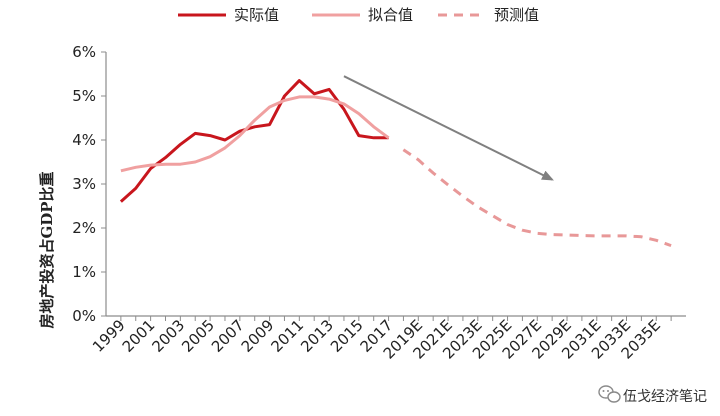 Image resolution: width=720 pixels, height=416 pixels. I want to click on chart-annotations, so click(448, 128).